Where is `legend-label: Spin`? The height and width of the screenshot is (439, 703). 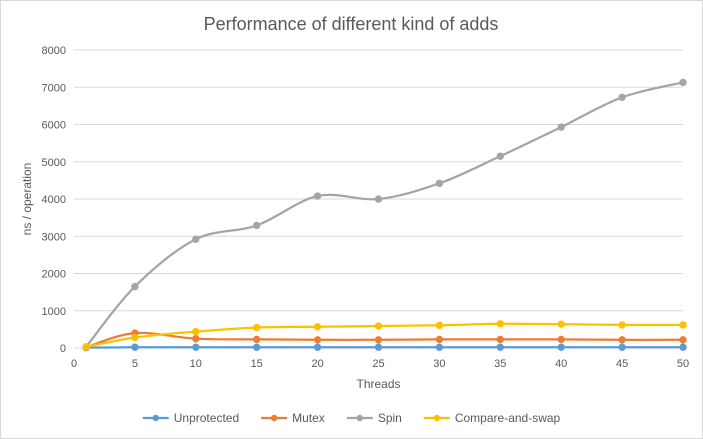 legend-label: Spin is located at coordinates (390, 418).